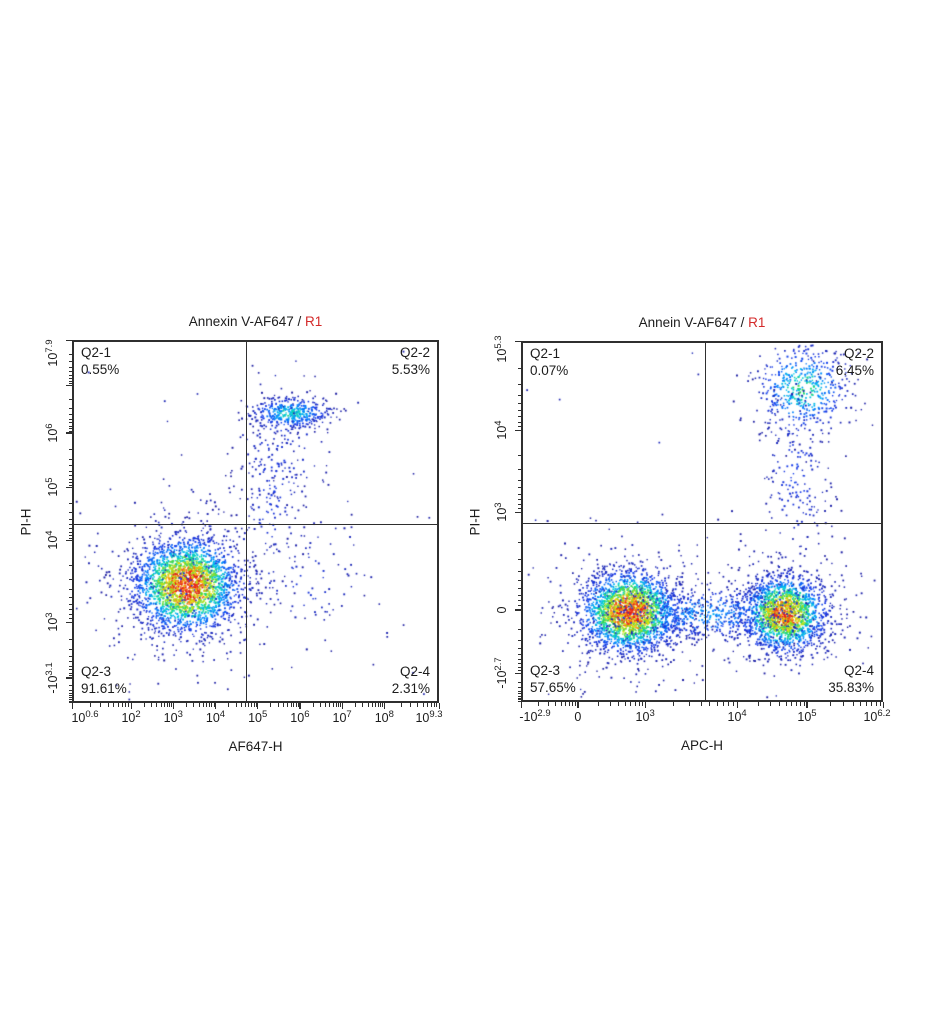  Describe the element at coordinates (85, 716) in the screenshot. I see `x-tick-label: 100.6` at that location.